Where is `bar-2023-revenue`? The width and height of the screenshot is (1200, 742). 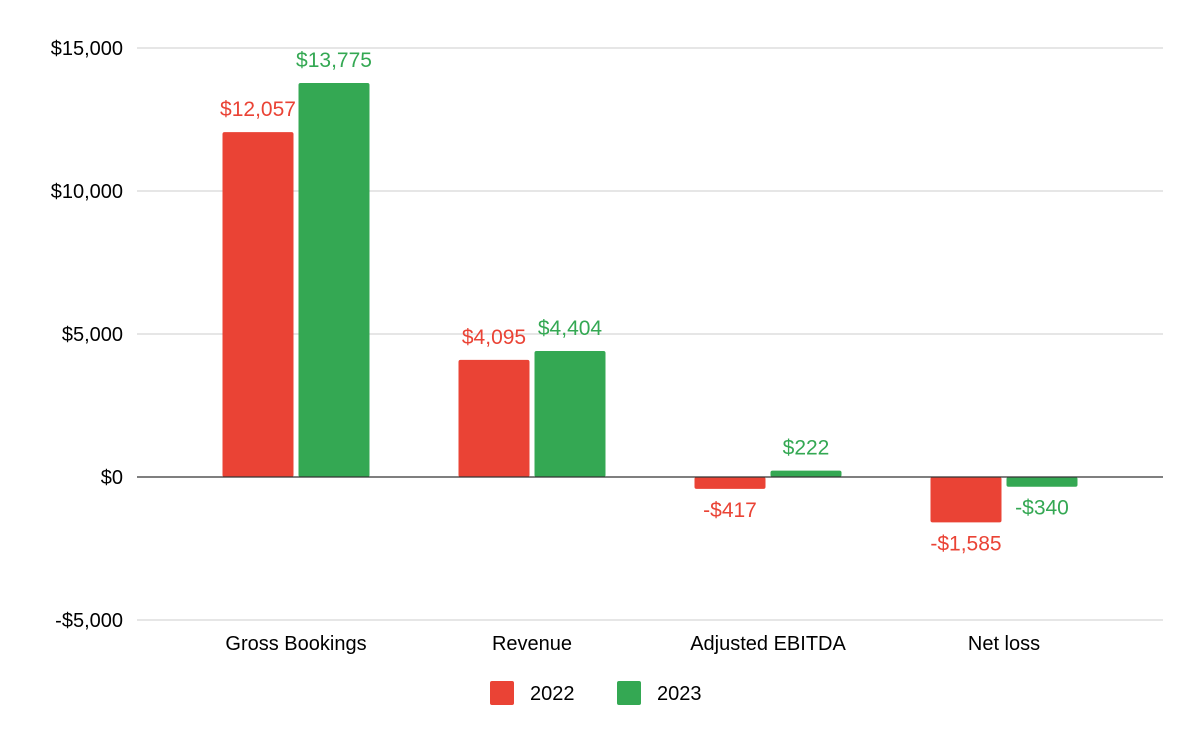 bar-2023-revenue is located at coordinates (570, 414).